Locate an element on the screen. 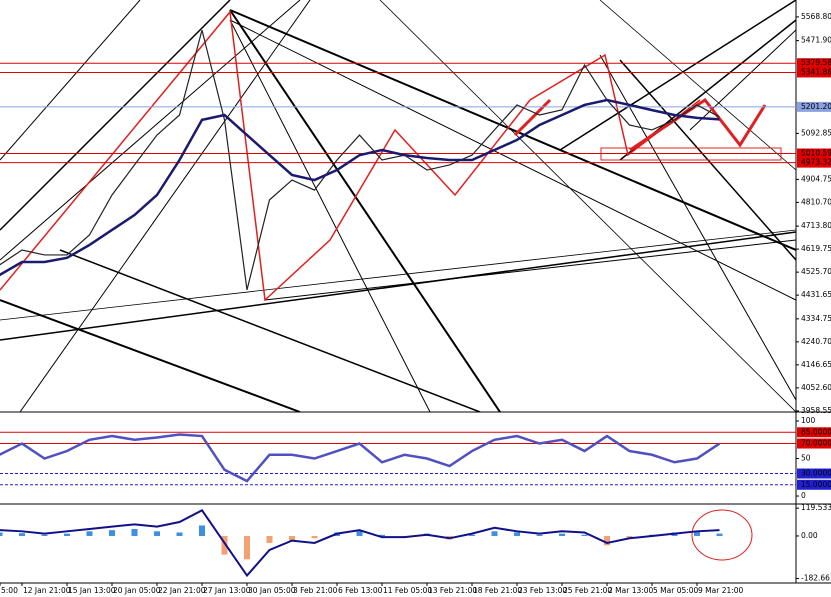 This screenshot has height=597, width=831. x-tick-label: 5:00 is located at coordinates (9, 590).